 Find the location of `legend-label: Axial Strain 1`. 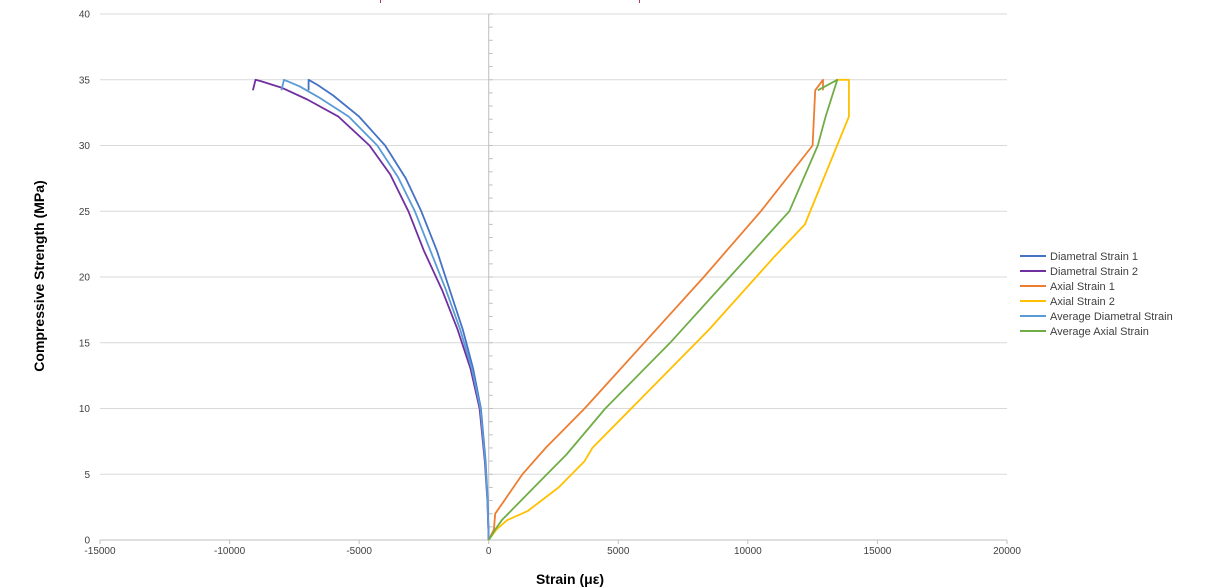

legend-label: Axial Strain 1 is located at coordinates (1082, 287).